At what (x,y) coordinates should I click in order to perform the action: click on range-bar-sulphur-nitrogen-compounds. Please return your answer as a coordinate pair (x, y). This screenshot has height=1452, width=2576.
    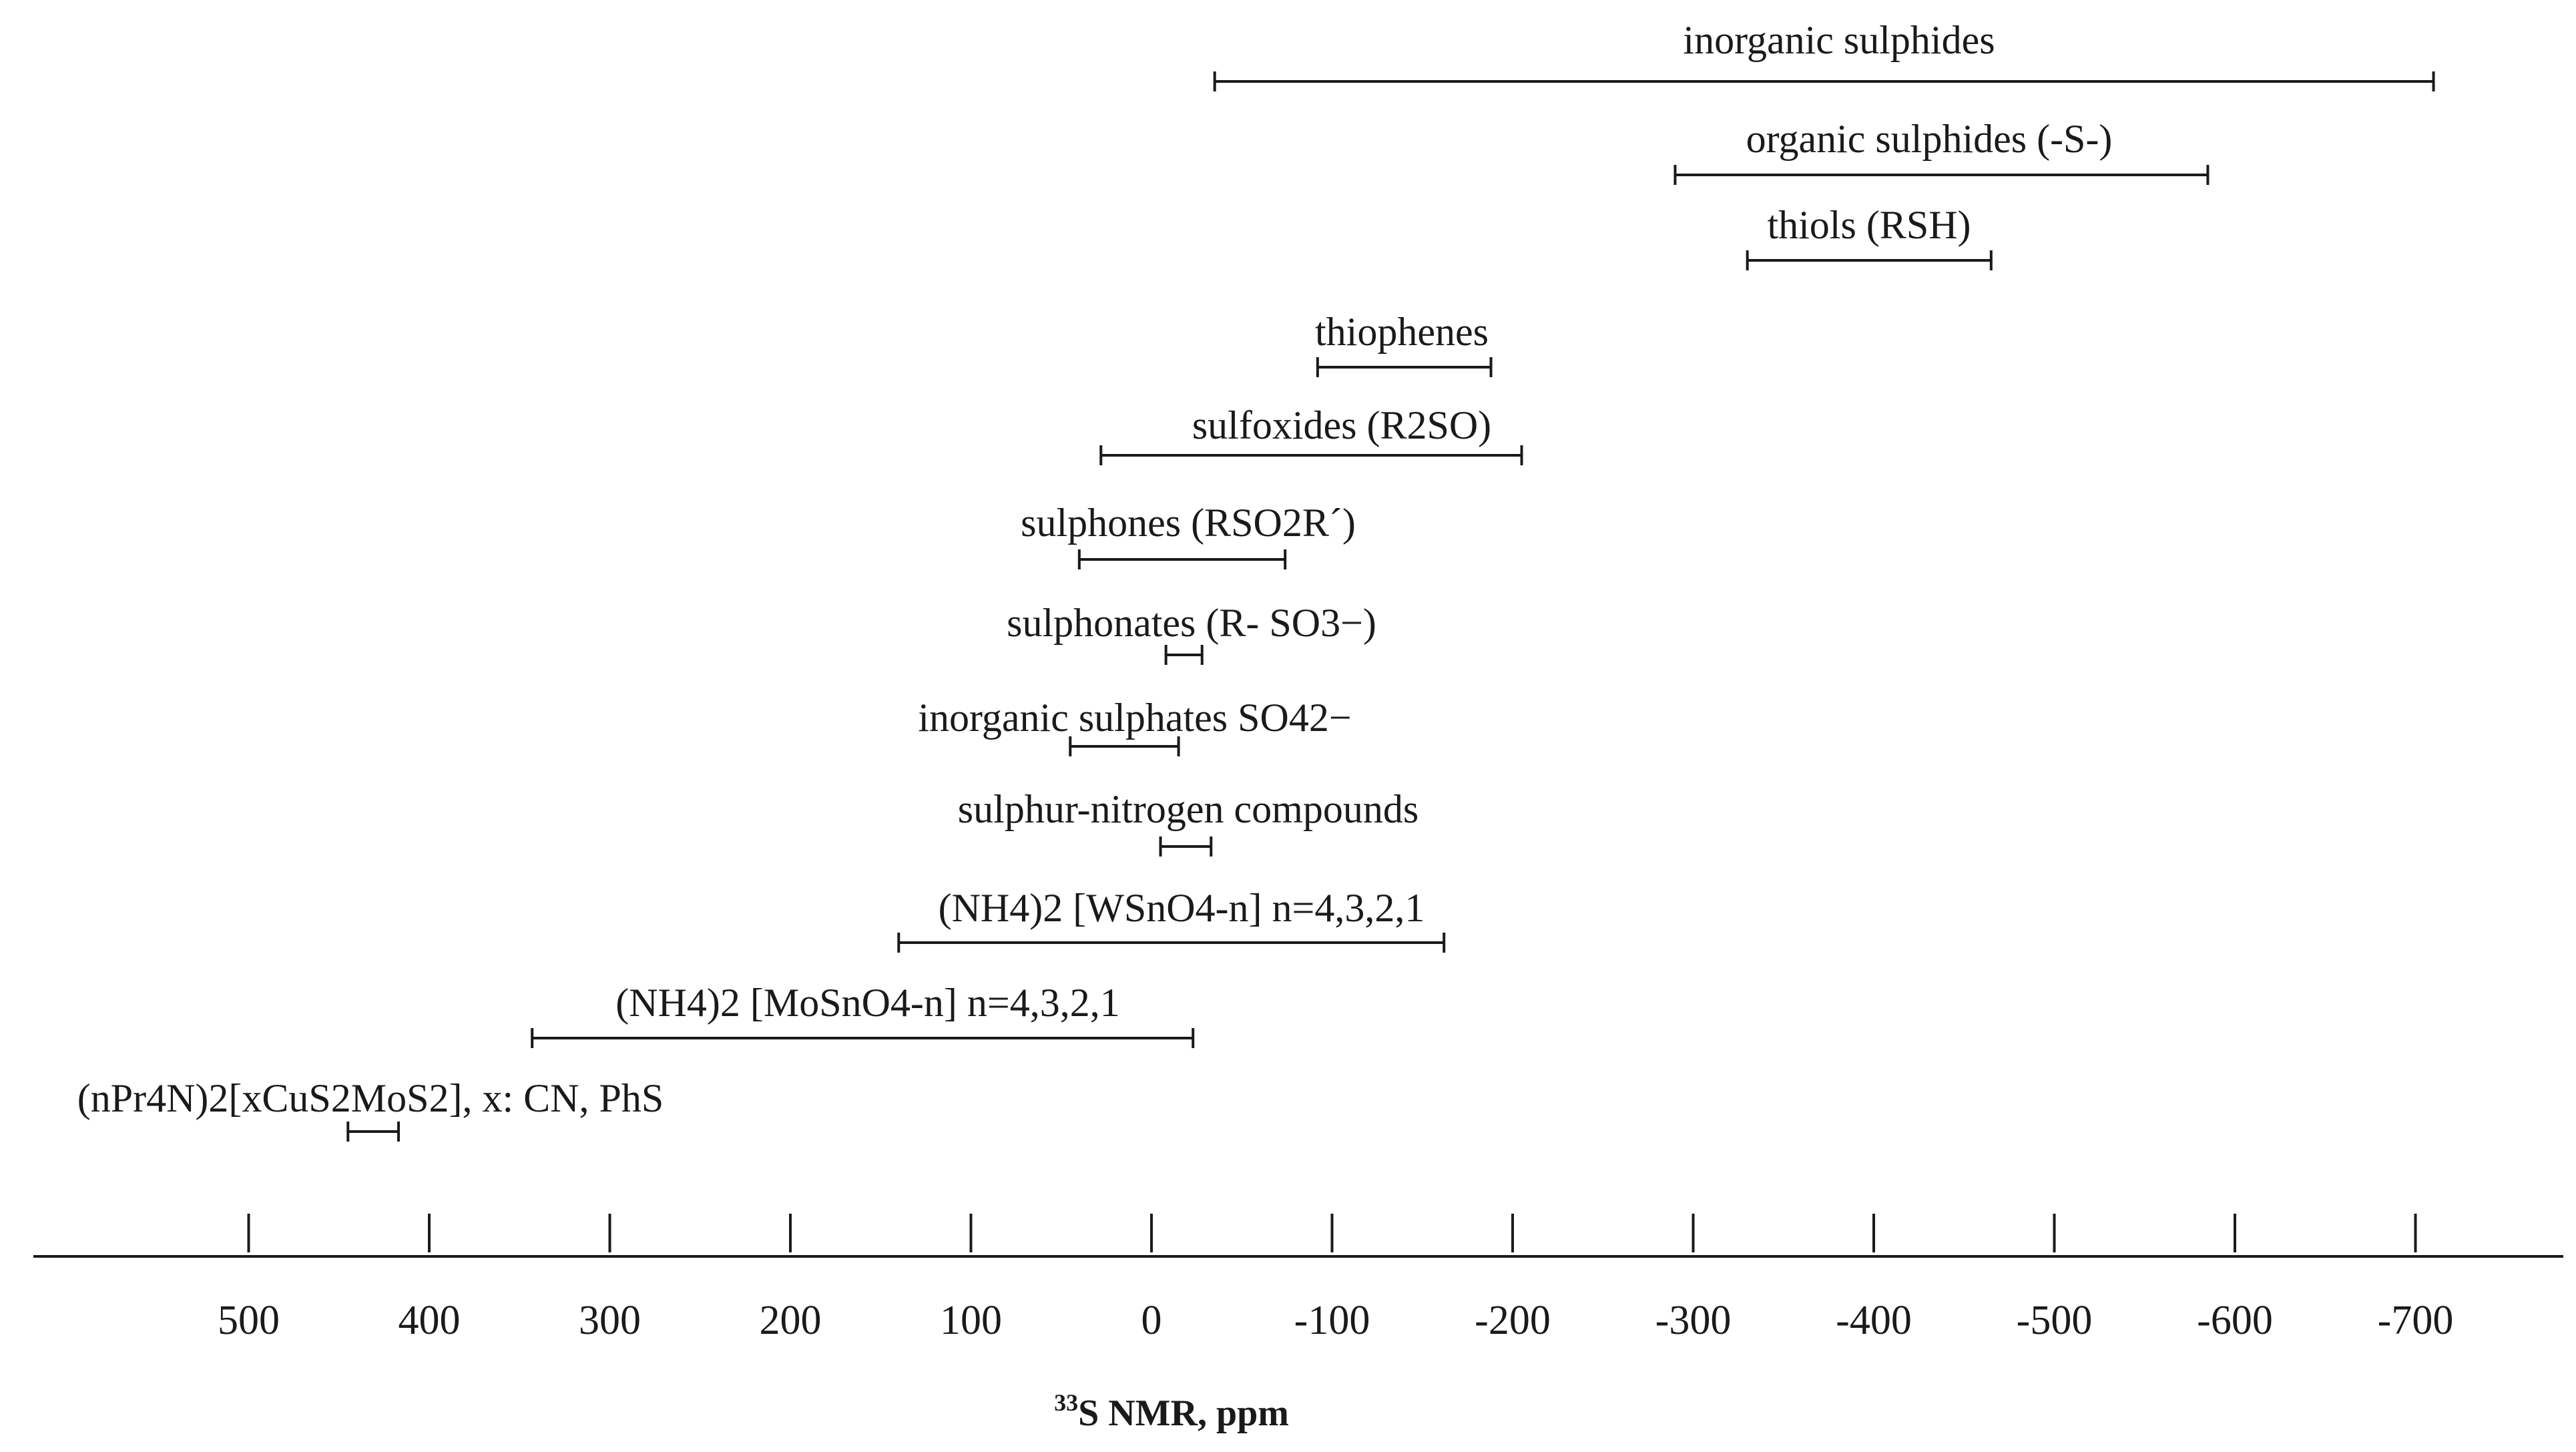
    Looking at the image, I should click on (1186, 846).